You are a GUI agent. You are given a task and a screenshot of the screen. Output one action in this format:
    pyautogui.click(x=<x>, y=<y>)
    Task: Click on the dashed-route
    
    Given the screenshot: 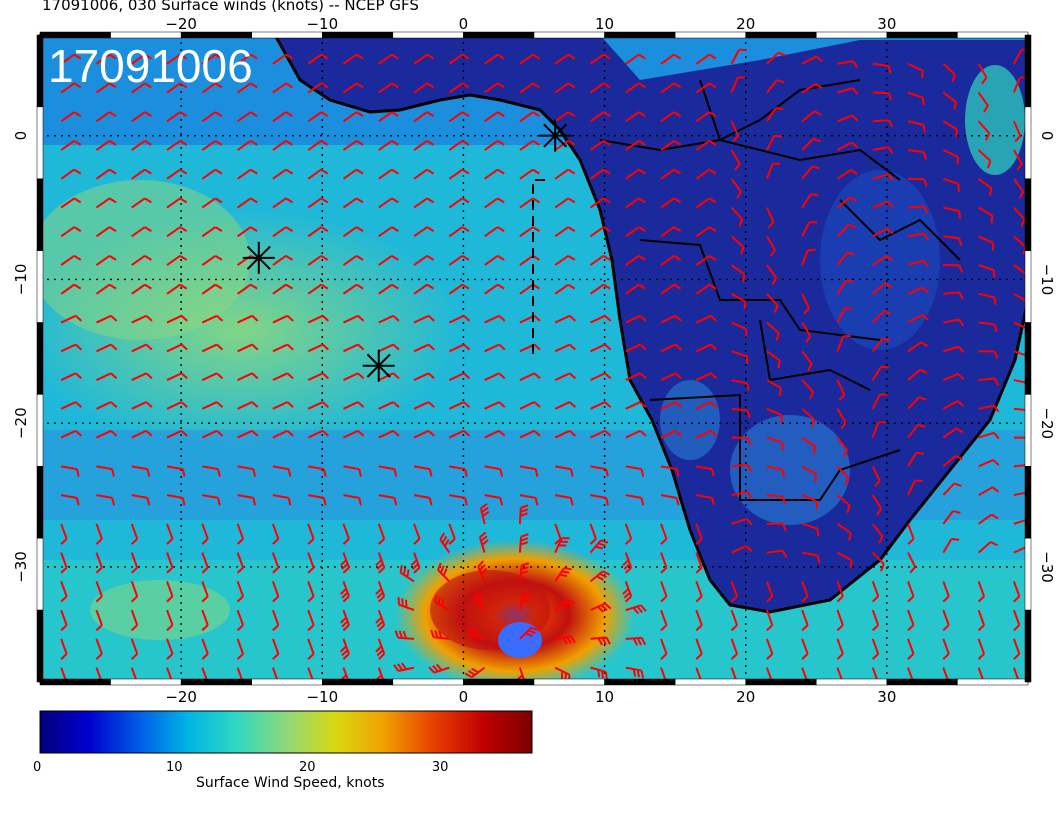 What is the action you would take?
    pyautogui.click(x=538, y=269)
    